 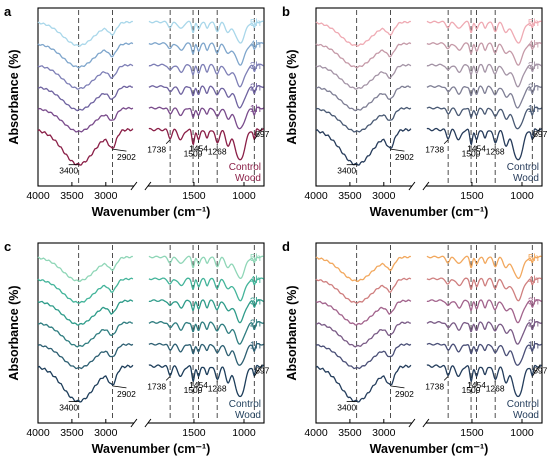 I want to click on panel-letter: b, so click(x=286, y=11).